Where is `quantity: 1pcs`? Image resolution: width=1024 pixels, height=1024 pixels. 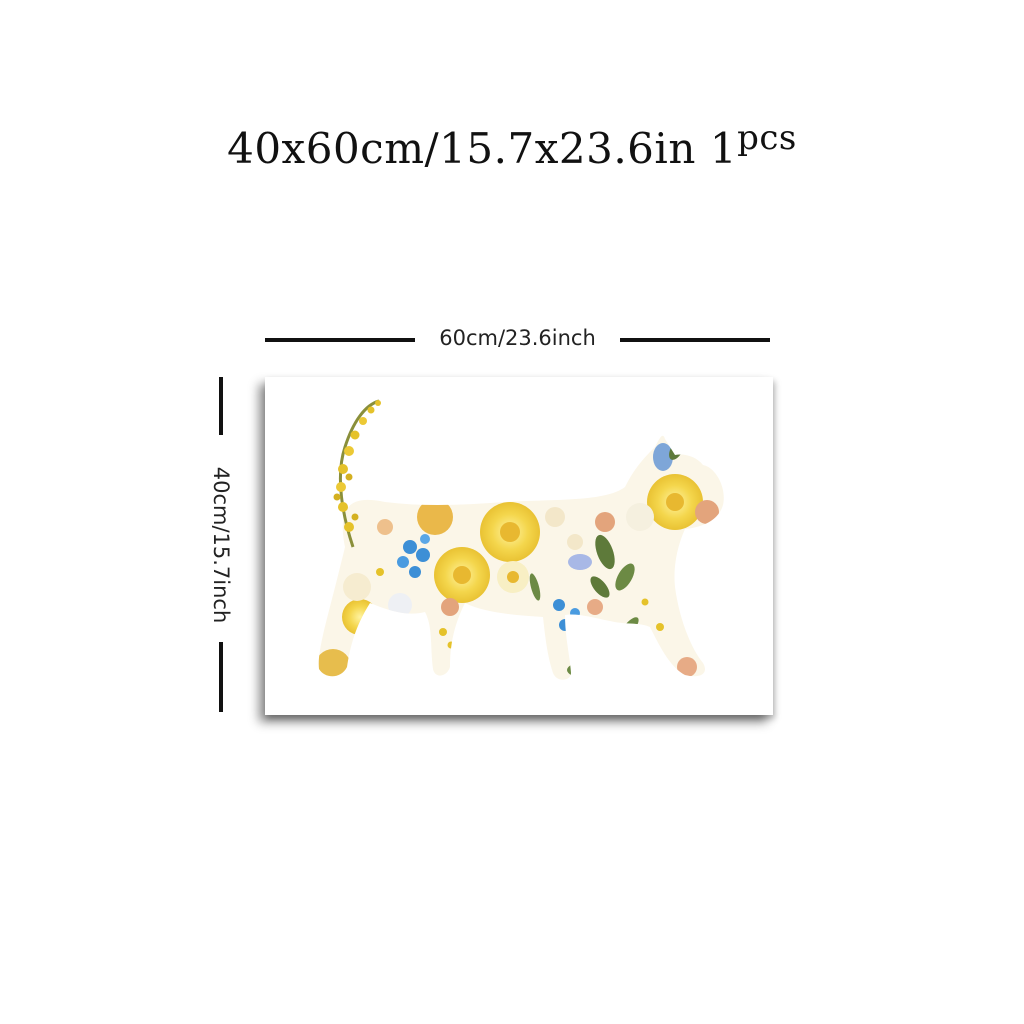 quantity: 1pcs is located at coordinates (753, 145).